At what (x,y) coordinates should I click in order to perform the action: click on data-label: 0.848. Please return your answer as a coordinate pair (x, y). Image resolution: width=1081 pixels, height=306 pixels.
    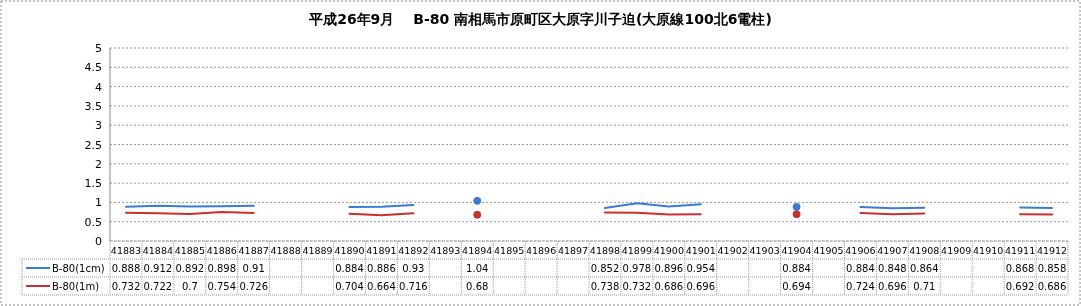
    Looking at the image, I should click on (892, 268).